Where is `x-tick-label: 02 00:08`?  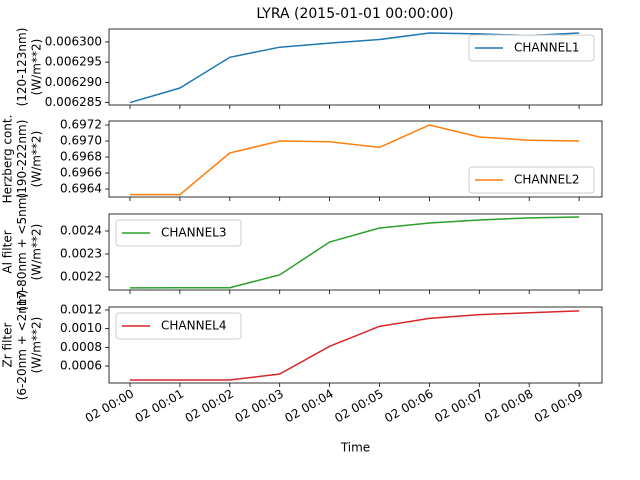 x-tick-label: 02 00:08 is located at coordinates (508, 406).